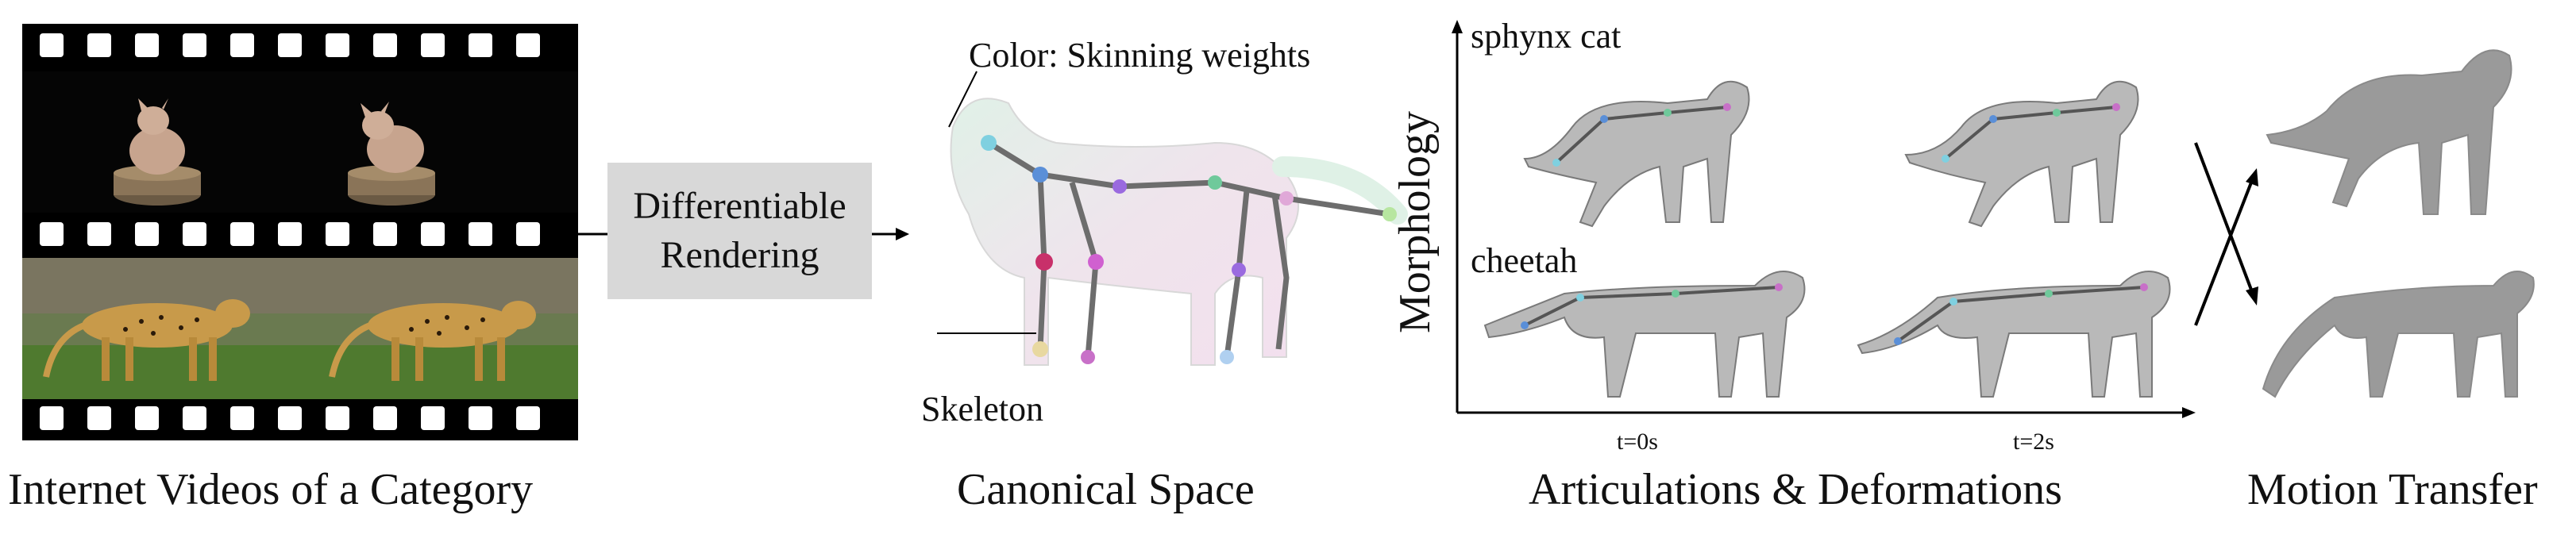  What do you see at coordinates (2398, 334) in the screenshot?
I see `transfer-mesh-bottom` at bounding box center [2398, 334].